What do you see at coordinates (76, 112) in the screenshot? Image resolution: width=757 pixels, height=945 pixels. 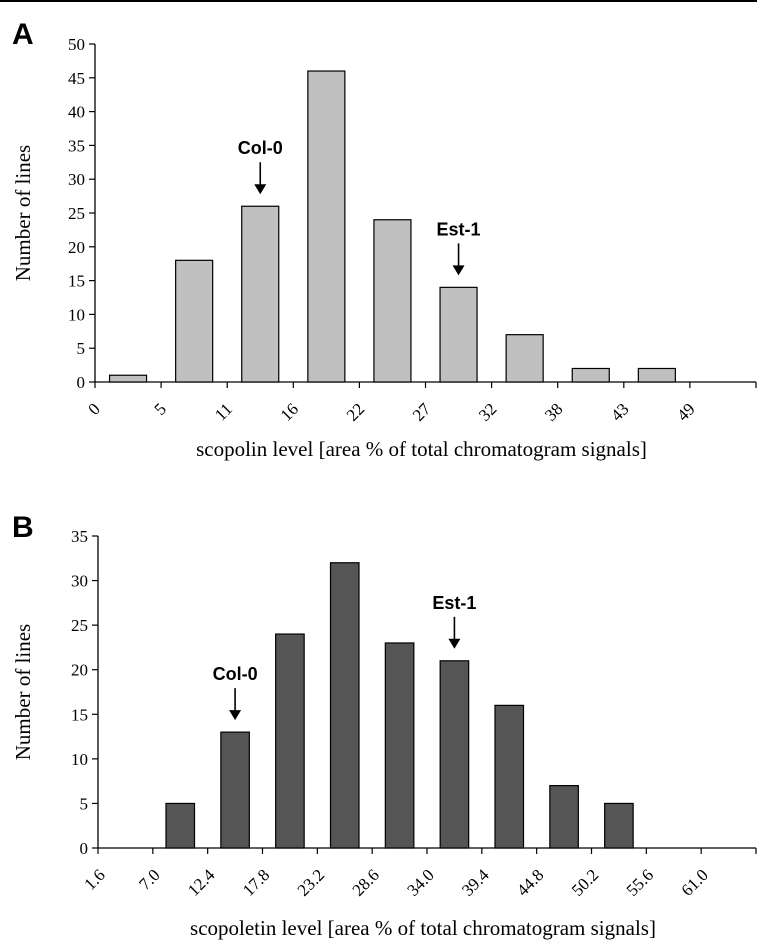 I see `y-tick-label: 40` at bounding box center [76, 112].